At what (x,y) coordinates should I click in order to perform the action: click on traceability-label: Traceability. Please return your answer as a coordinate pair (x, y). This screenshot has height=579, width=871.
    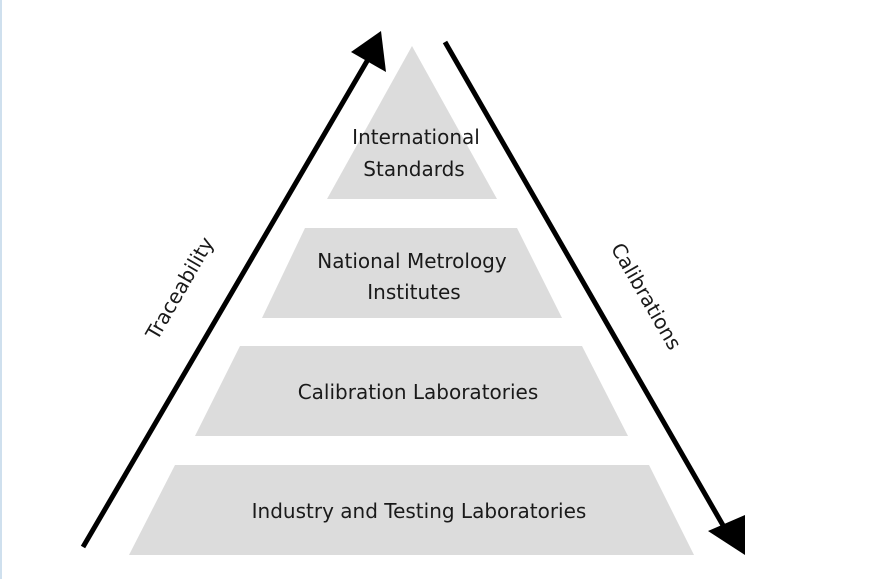
    Looking at the image, I should click on (179, 289).